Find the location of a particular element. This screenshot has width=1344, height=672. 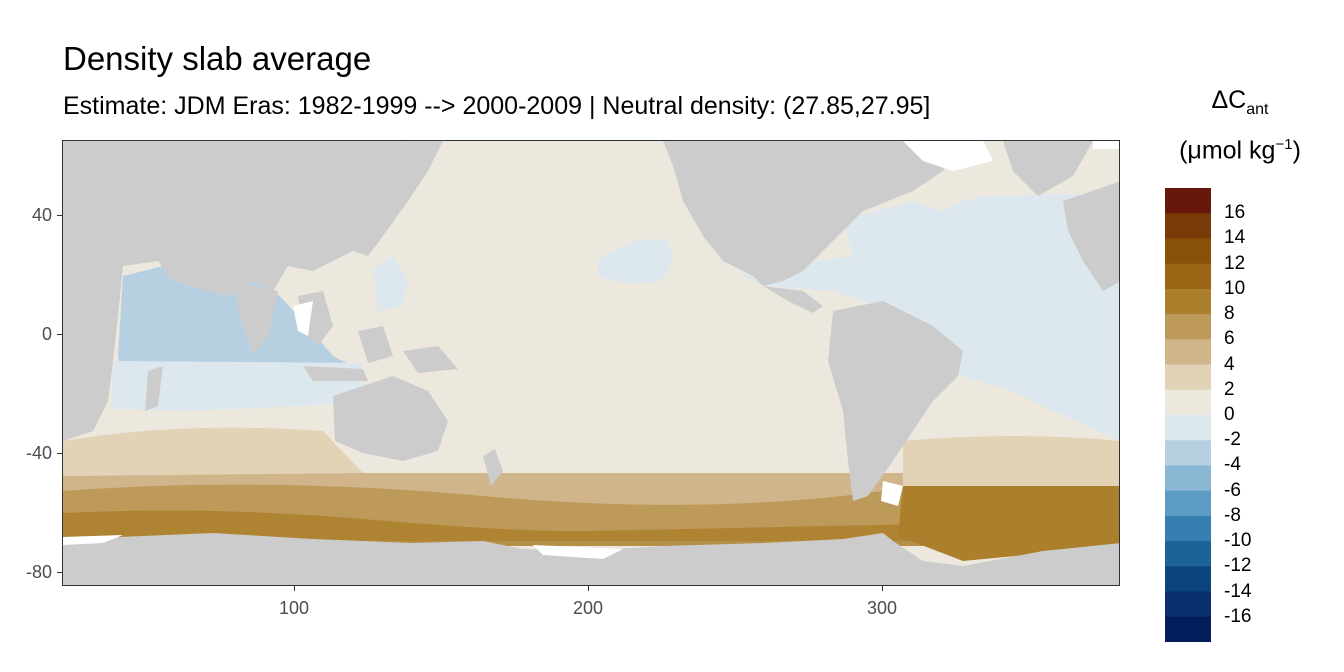

north-pacific-patch is located at coordinates (635, 261).